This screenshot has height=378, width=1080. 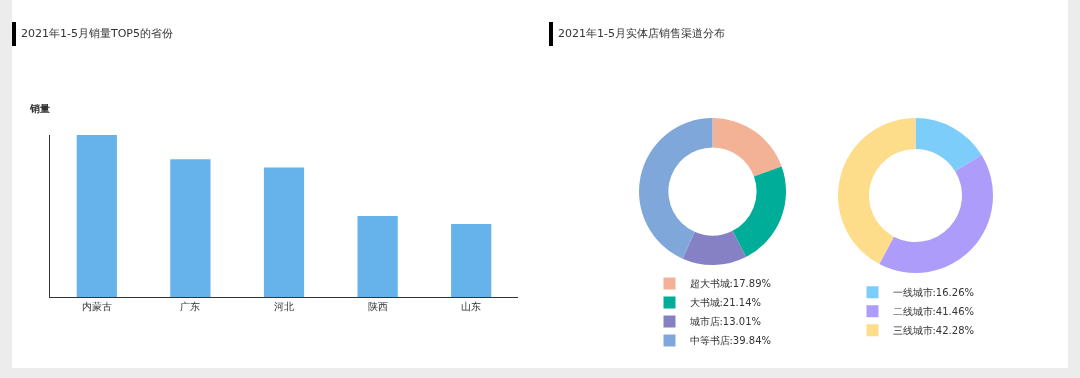 I want to click on x-tick-label: 陕西, so click(x=377, y=306).